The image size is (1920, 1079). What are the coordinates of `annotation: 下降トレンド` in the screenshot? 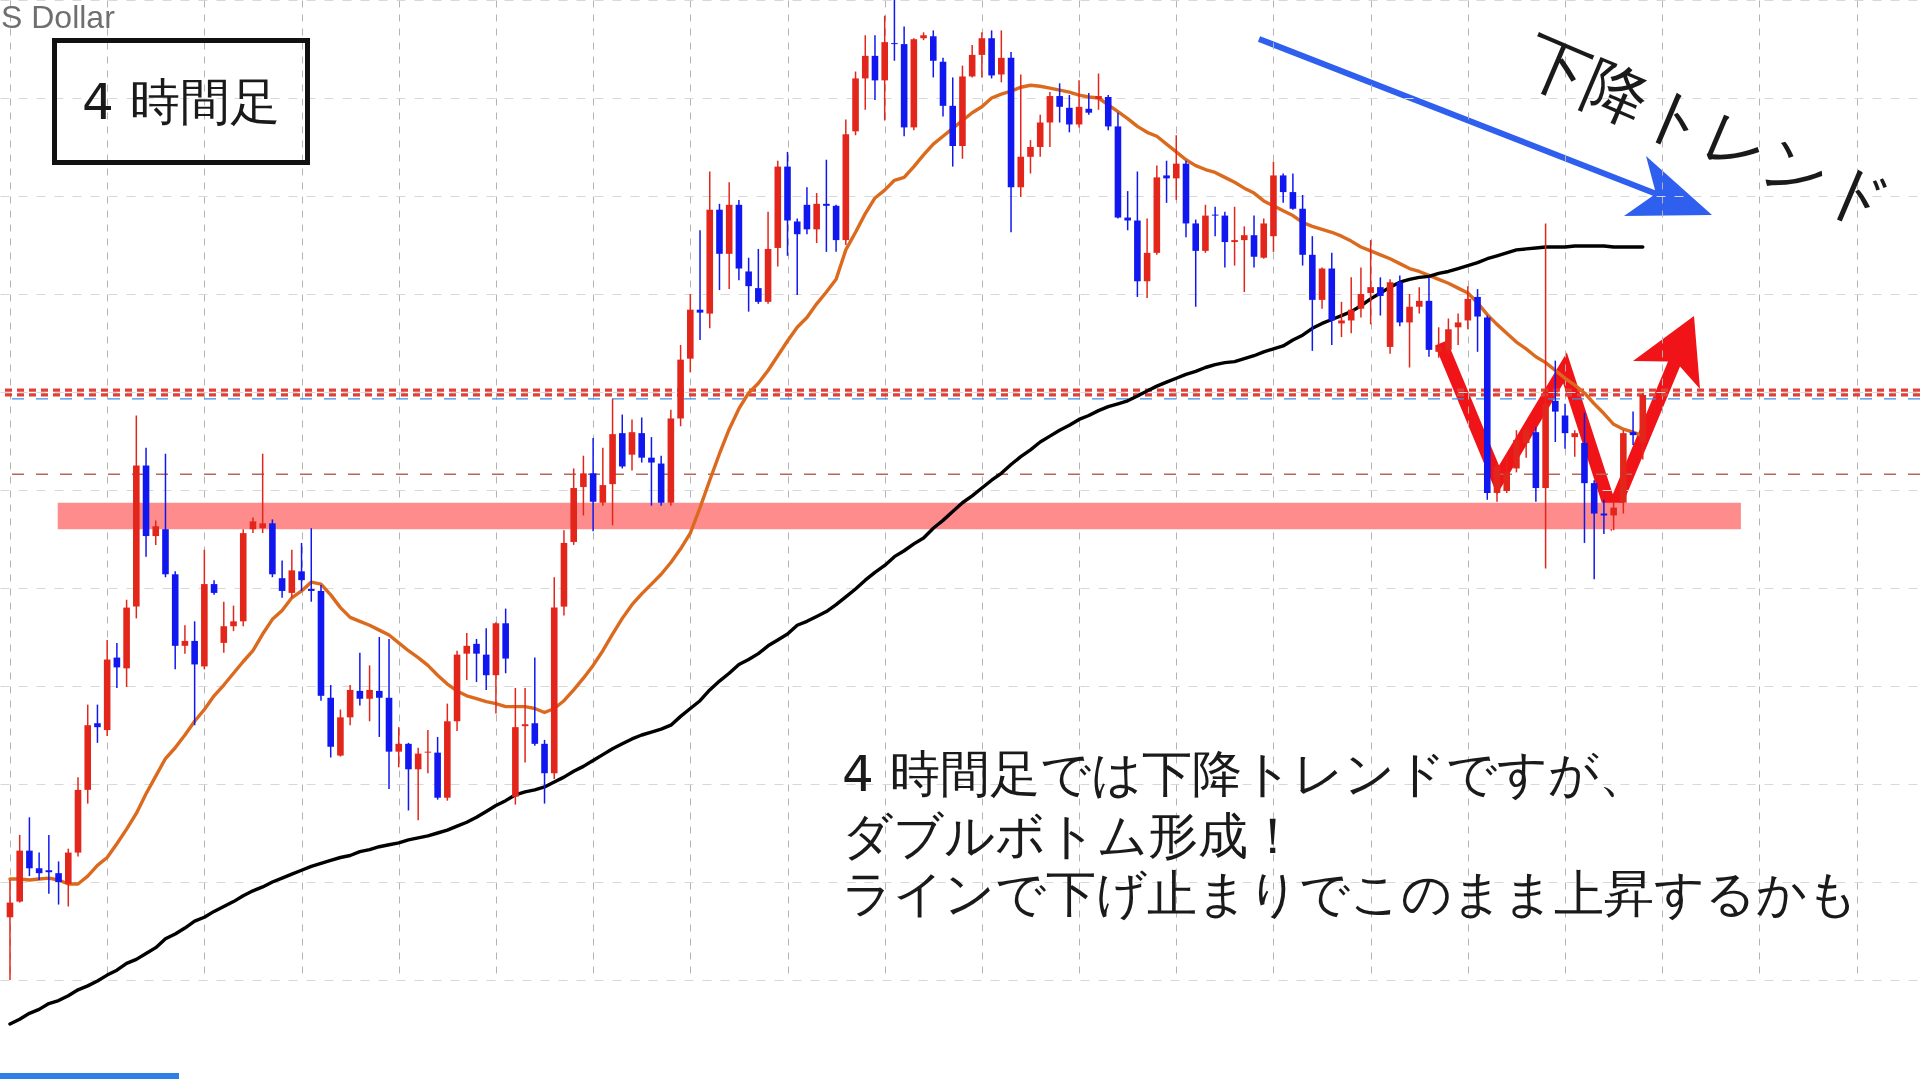 It's located at (1708, 132).